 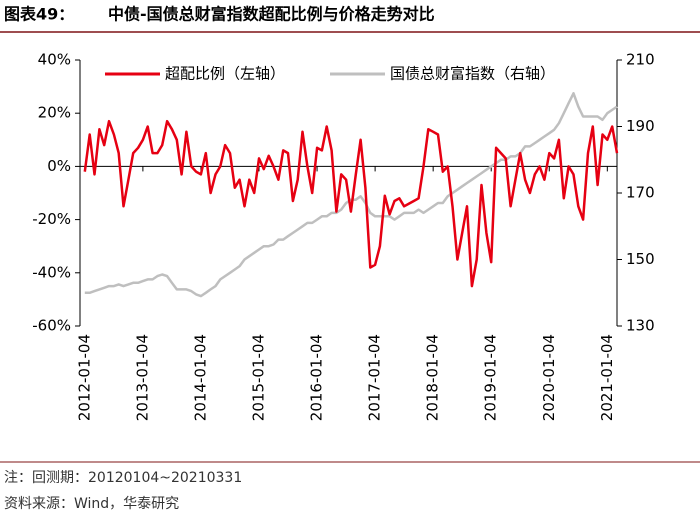 What do you see at coordinates (317, 377) in the screenshot?
I see `x-tick-label: 2016-01-04` at bounding box center [317, 377].